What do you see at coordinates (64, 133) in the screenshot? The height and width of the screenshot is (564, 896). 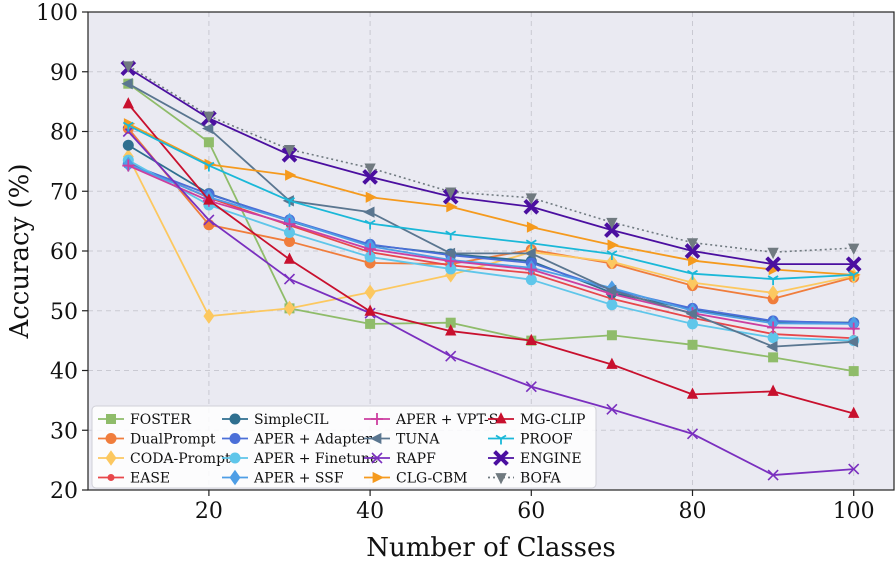 I see `y-tick-label: 80` at bounding box center [64, 133].